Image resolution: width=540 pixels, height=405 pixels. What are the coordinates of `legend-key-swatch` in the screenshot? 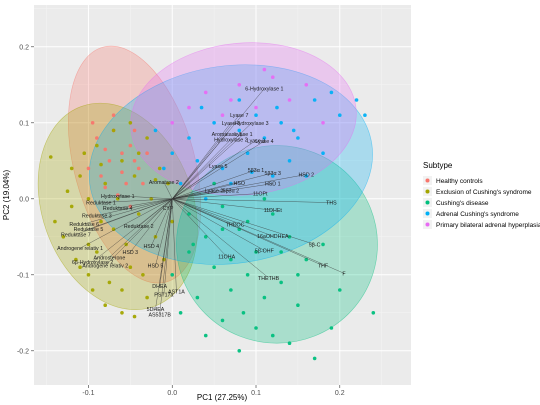 It's located at (427, 202).